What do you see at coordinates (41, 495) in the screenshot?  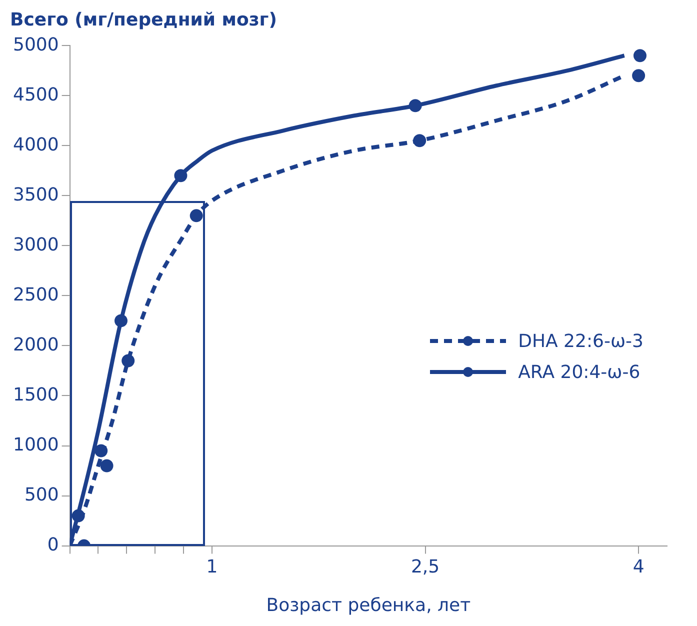 I see `y-tick-label: 500` at bounding box center [41, 495].